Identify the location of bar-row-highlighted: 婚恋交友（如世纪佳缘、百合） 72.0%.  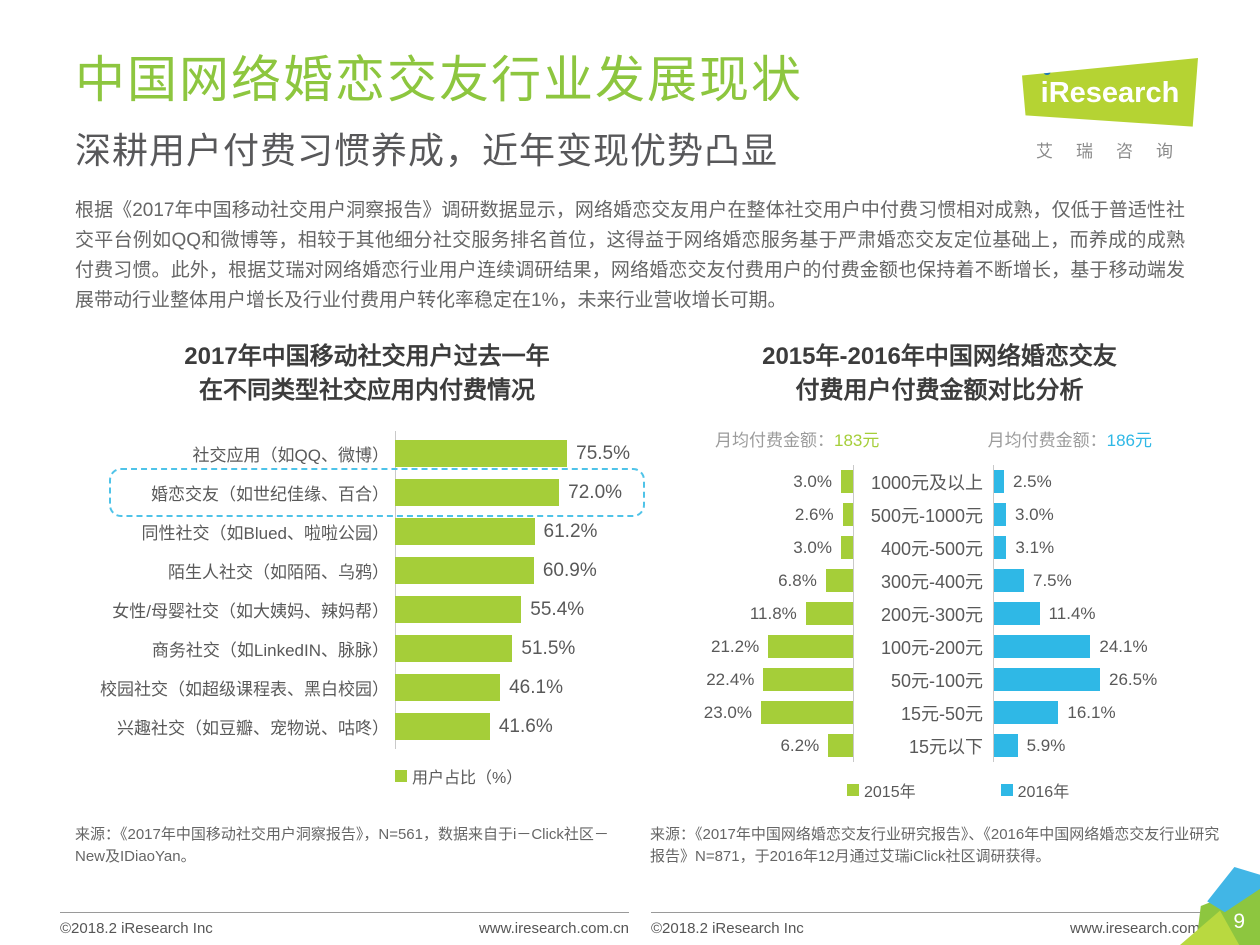
(367, 492).